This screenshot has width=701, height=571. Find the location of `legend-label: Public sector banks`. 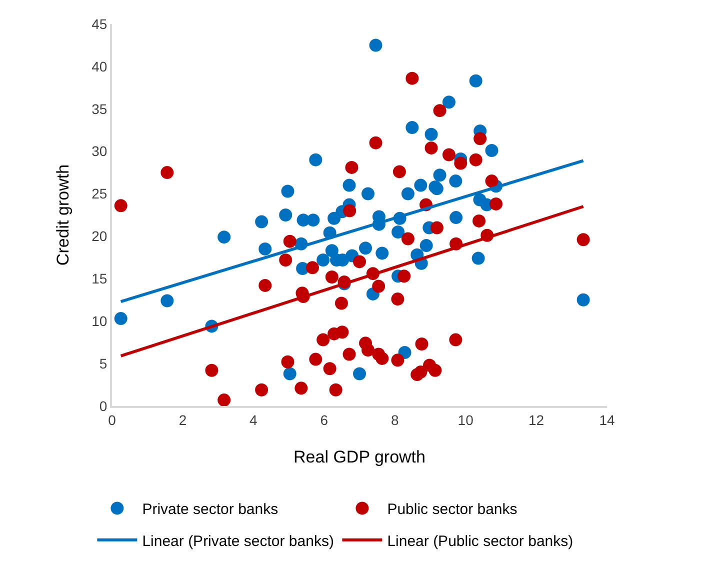

legend-label: Public sector banks is located at coordinates (452, 509).